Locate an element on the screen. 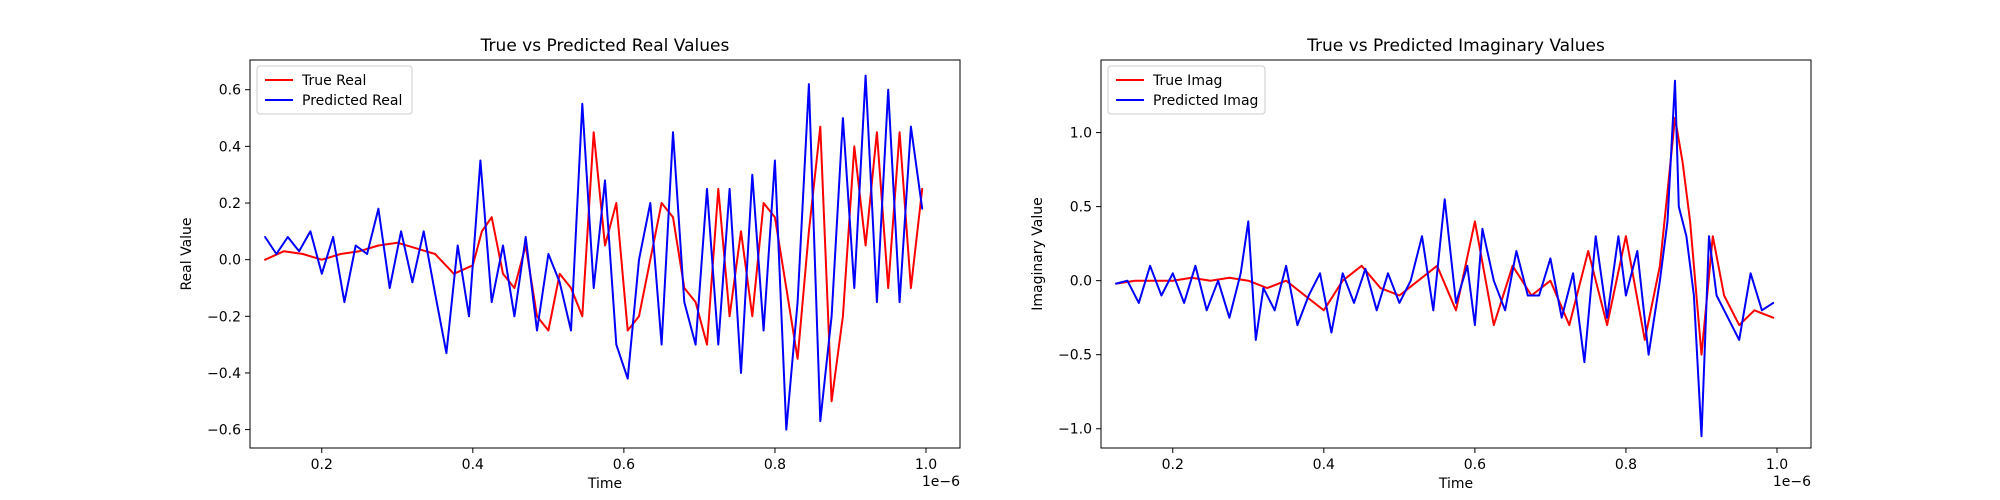 The width and height of the screenshot is (2000, 500). legend-entry-true: True Imag is located at coordinates (1187, 81).